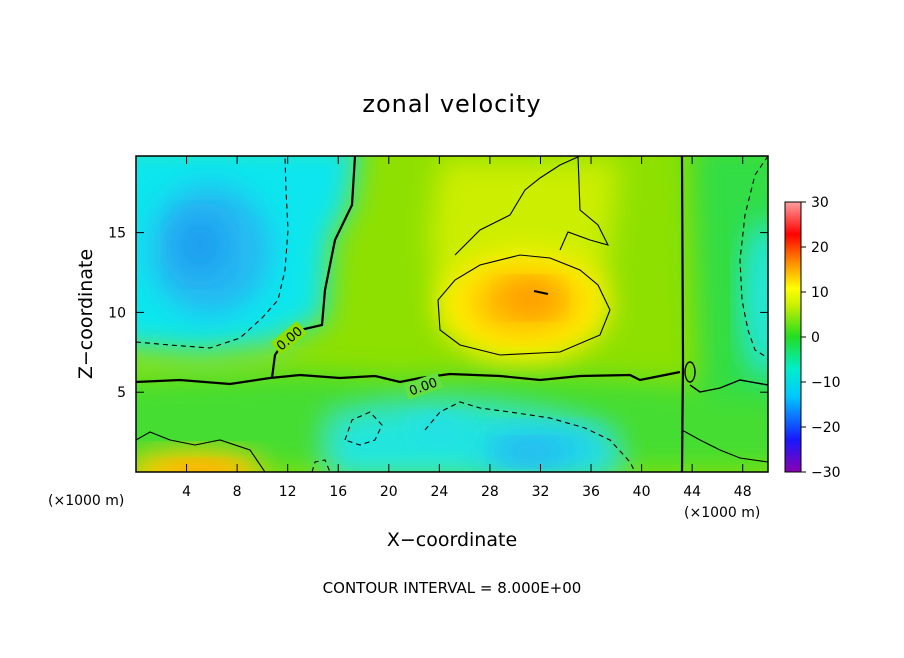 This screenshot has height=658, width=904. What do you see at coordinates (288, 492) in the screenshot?
I see `x-tick-label-2: 12` at bounding box center [288, 492].